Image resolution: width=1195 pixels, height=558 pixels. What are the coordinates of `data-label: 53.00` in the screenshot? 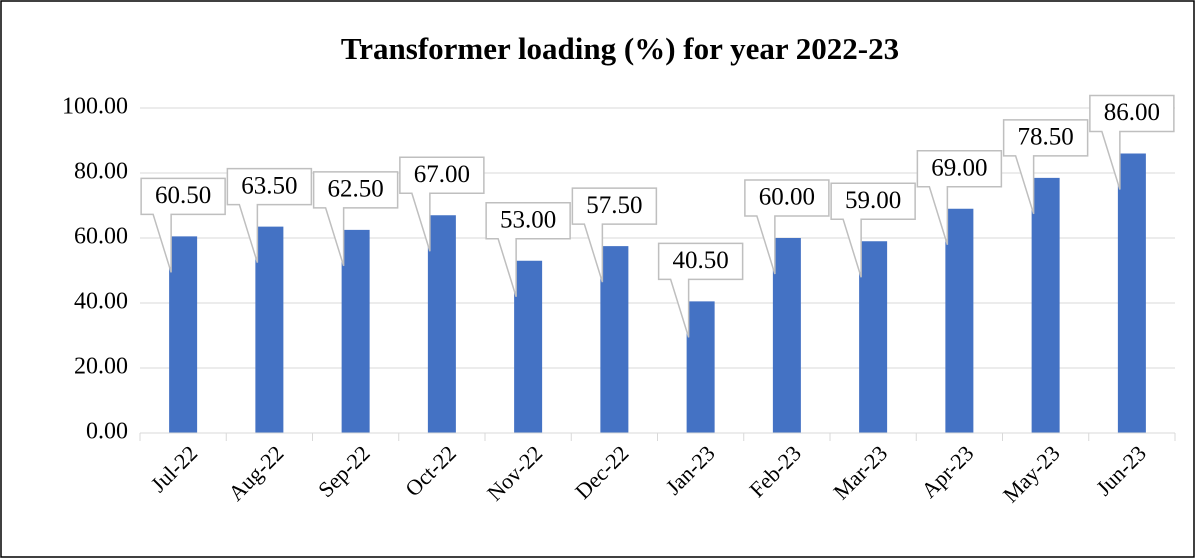 It's located at (528, 219).